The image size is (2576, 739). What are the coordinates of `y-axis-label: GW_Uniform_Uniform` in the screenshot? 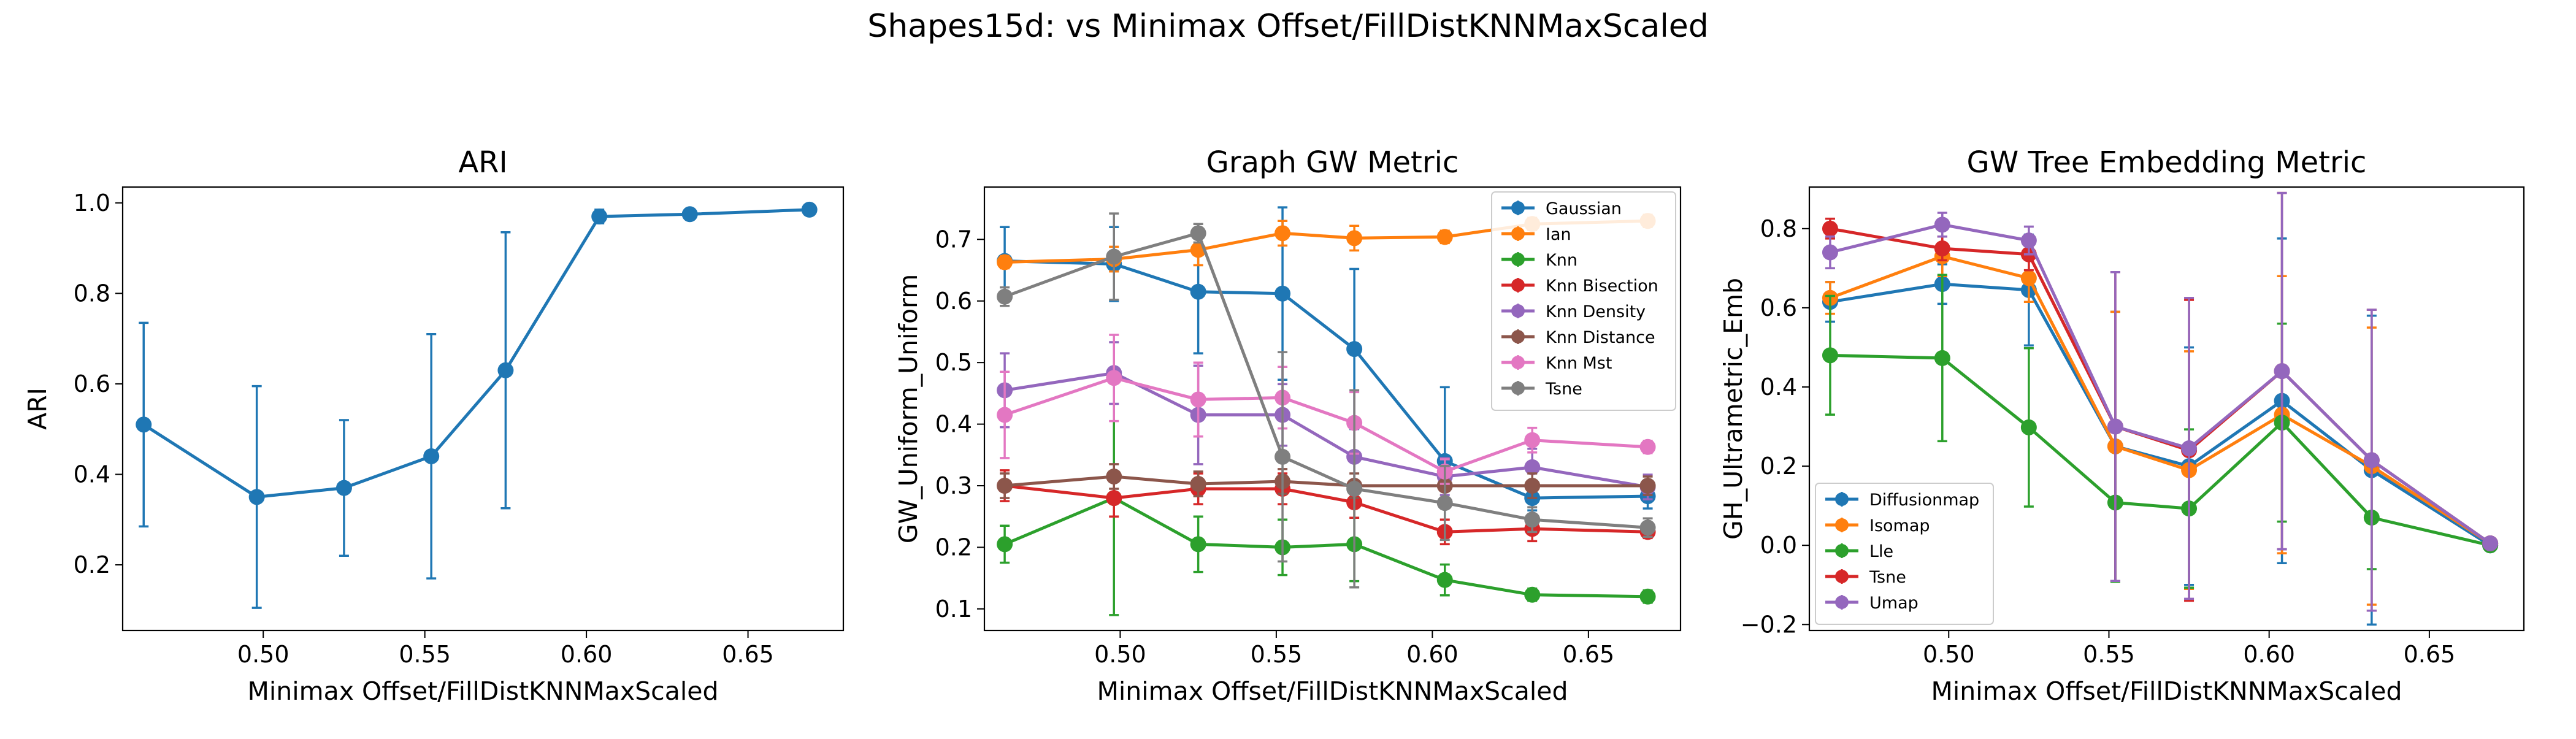 It's located at (908, 408).